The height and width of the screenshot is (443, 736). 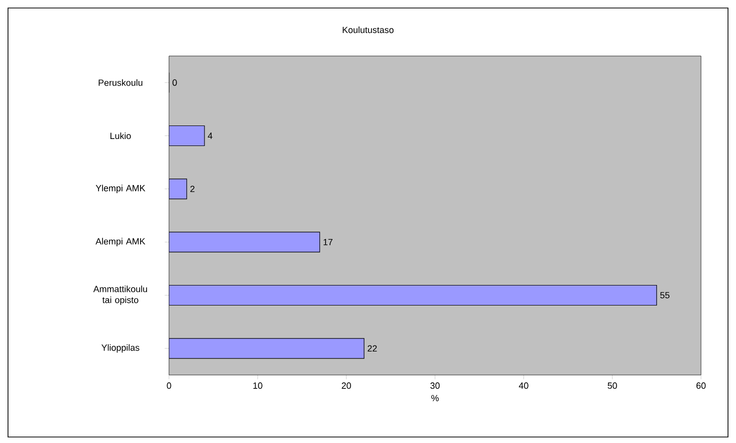 I want to click on x-tick-label: 60, so click(x=701, y=385).